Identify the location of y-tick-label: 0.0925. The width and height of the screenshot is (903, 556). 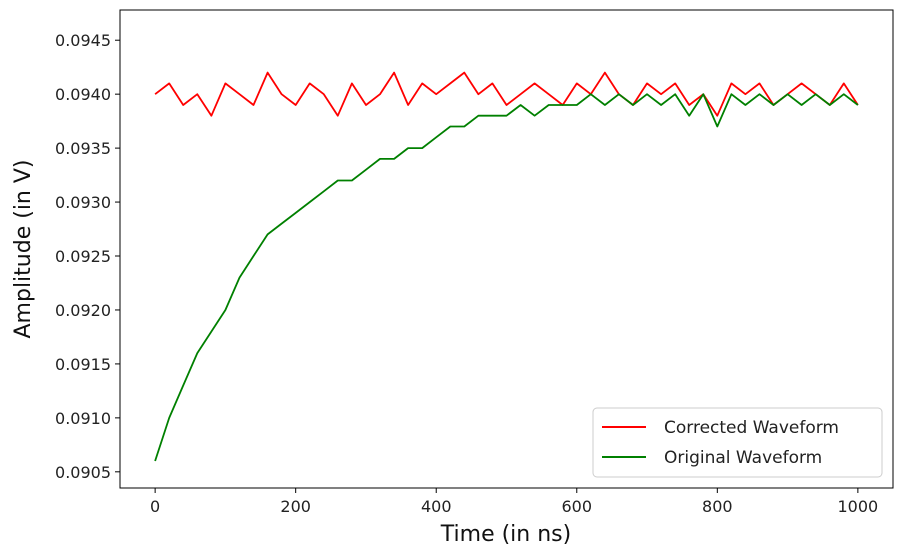
(83, 256).